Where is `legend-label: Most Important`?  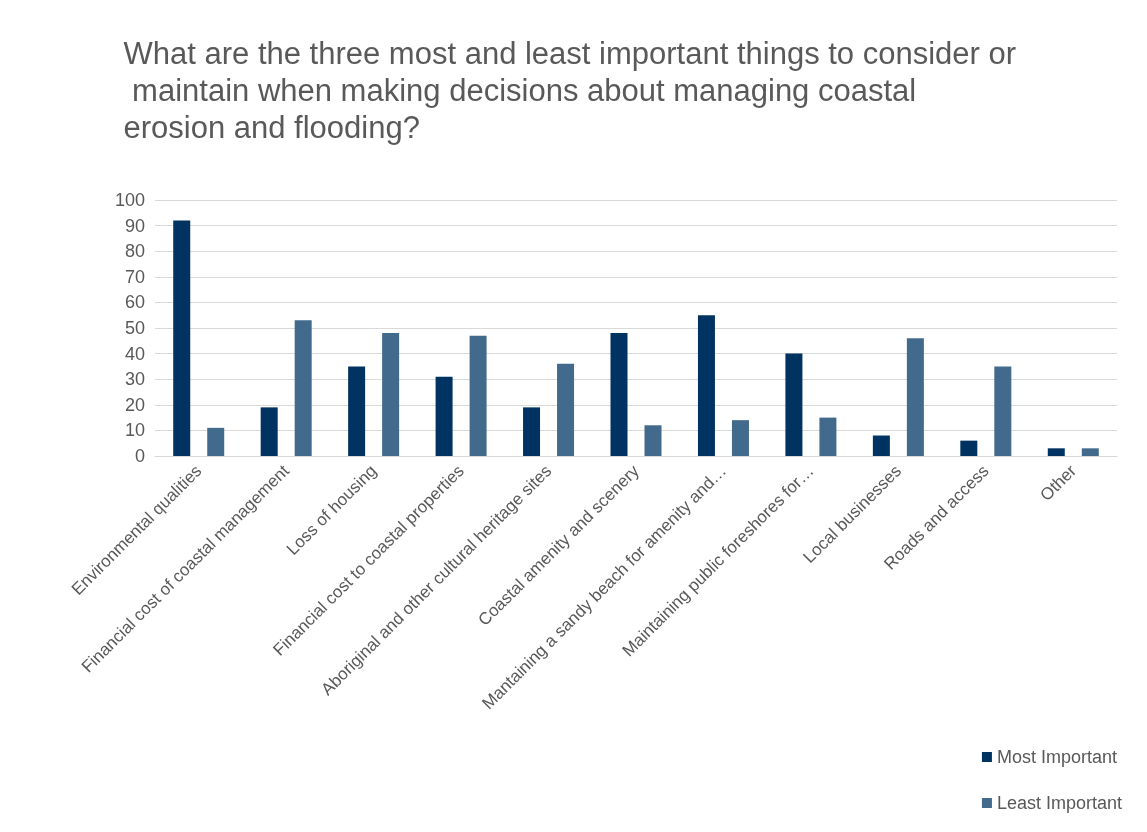 legend-label: Most Important is located at coordinates (1056, 757).